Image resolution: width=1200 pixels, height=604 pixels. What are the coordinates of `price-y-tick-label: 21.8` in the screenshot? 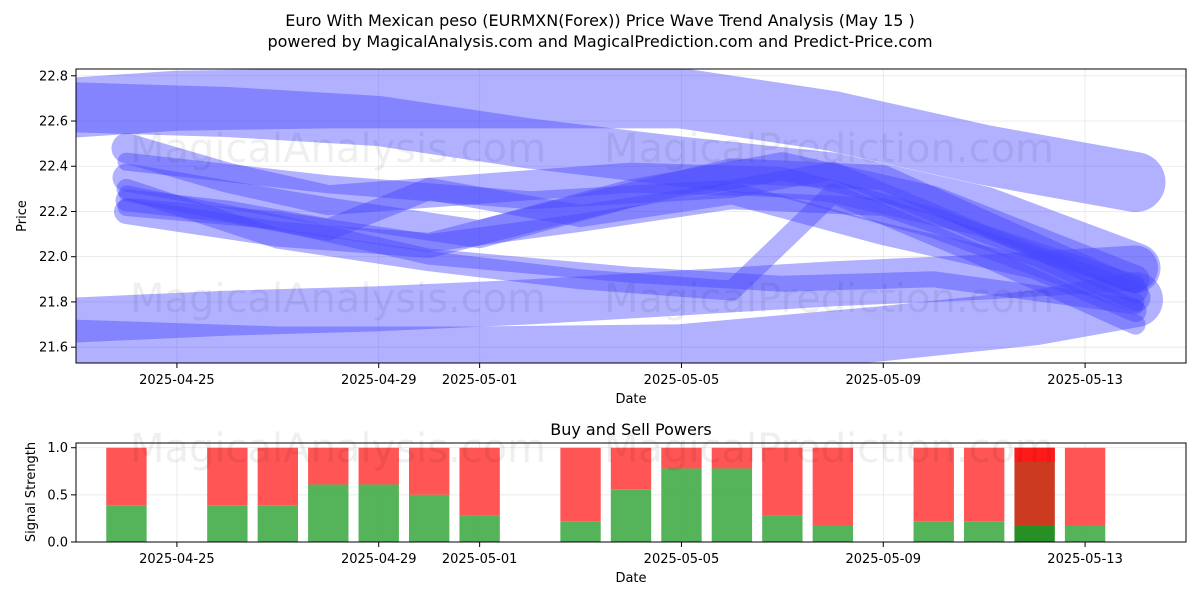 It's located at (53, 302).